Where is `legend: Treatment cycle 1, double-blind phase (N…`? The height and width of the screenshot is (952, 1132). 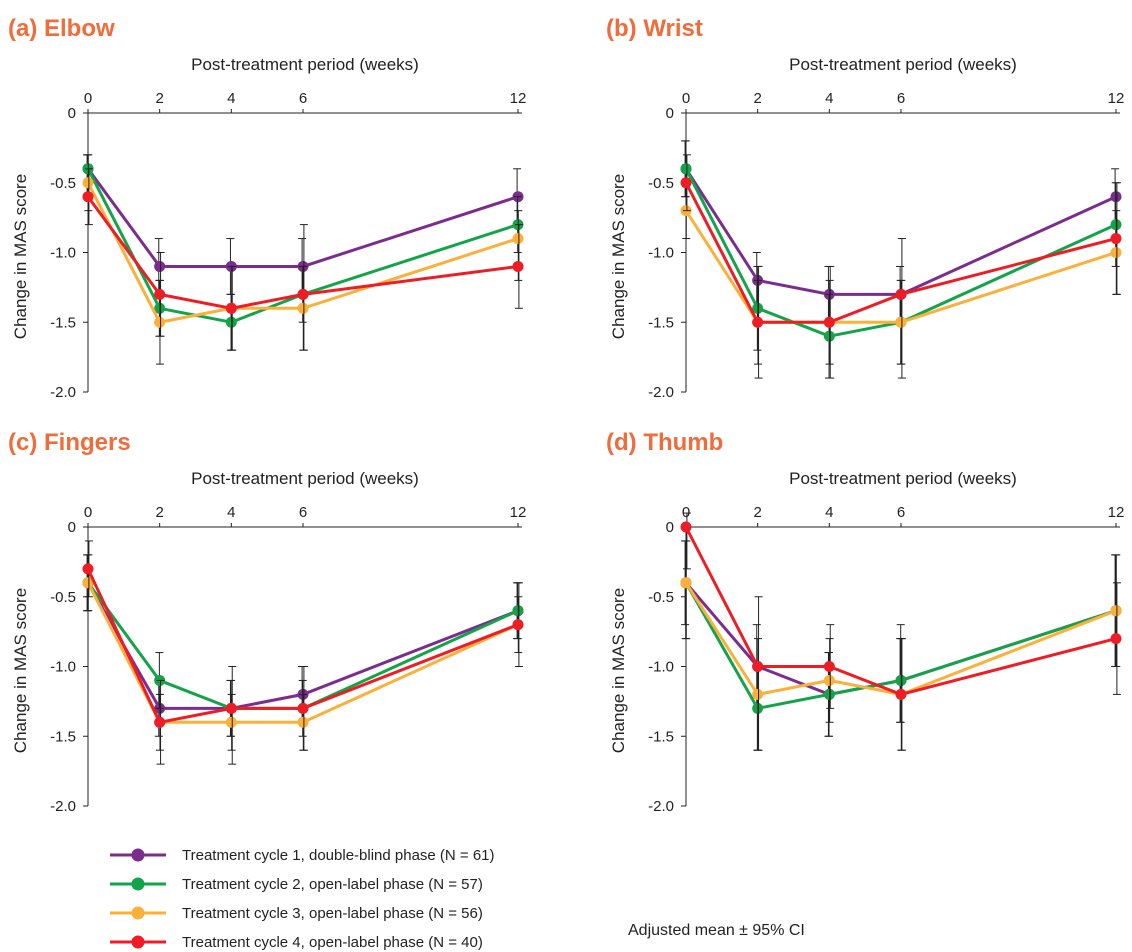
legend: Treatment cycle 1, double-blind phase (N… is located at coordinates (302, 899).